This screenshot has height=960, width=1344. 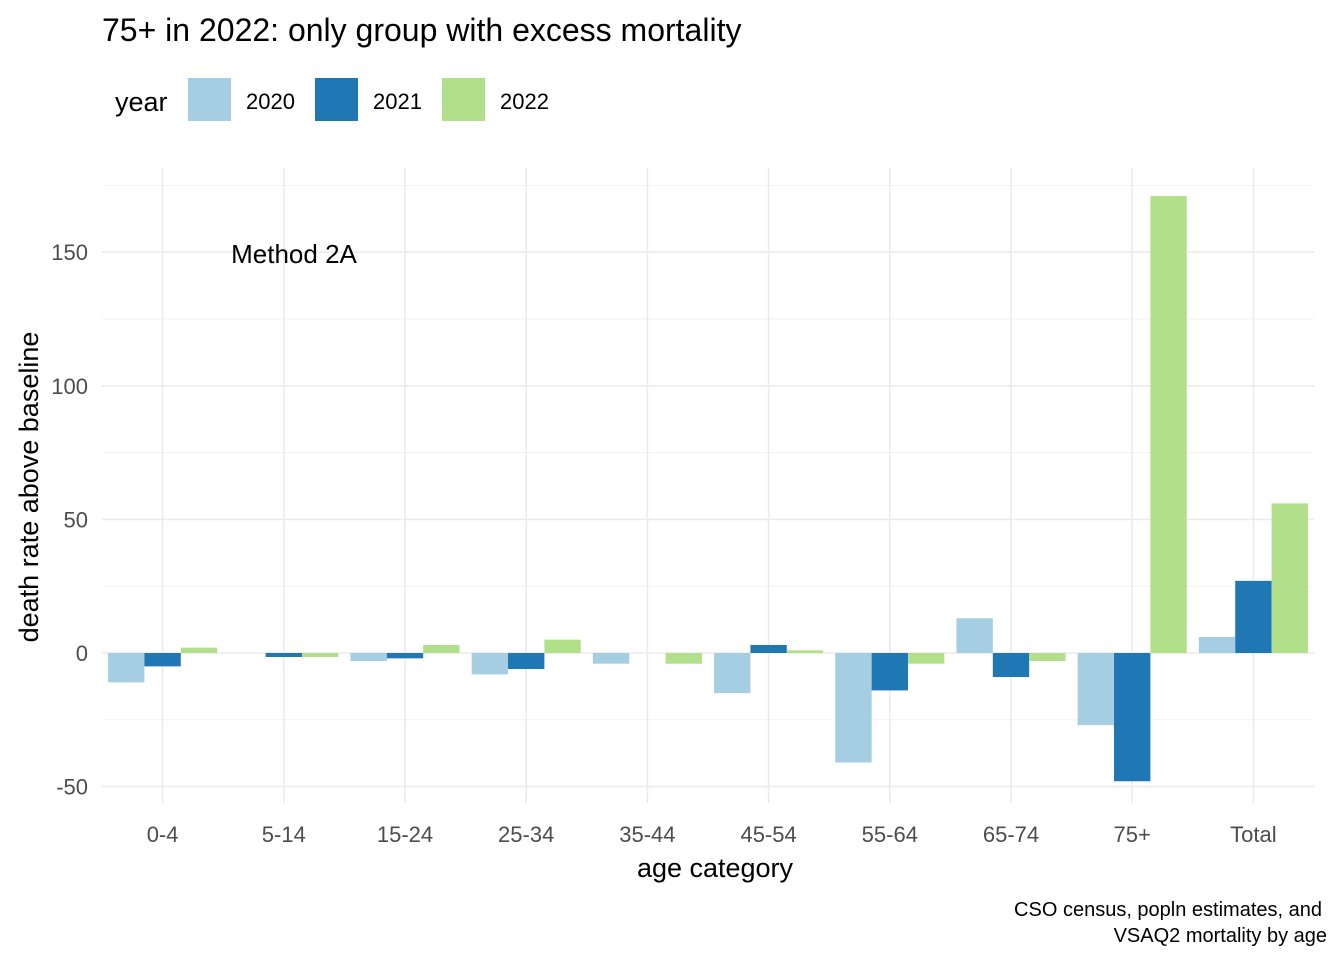 I want to click on y-tick-label: 100, so click(x=69, y=386).